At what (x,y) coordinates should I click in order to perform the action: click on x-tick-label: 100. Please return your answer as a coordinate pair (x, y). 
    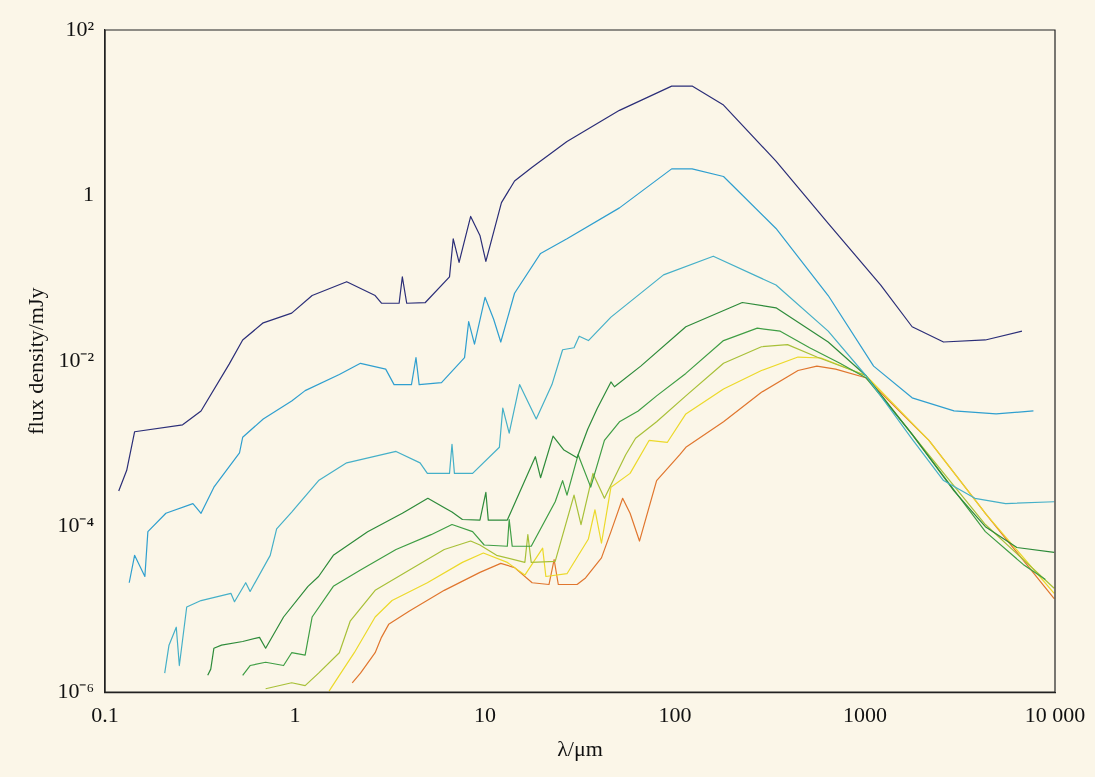
    Looking at the image, I should click on (675, 715).